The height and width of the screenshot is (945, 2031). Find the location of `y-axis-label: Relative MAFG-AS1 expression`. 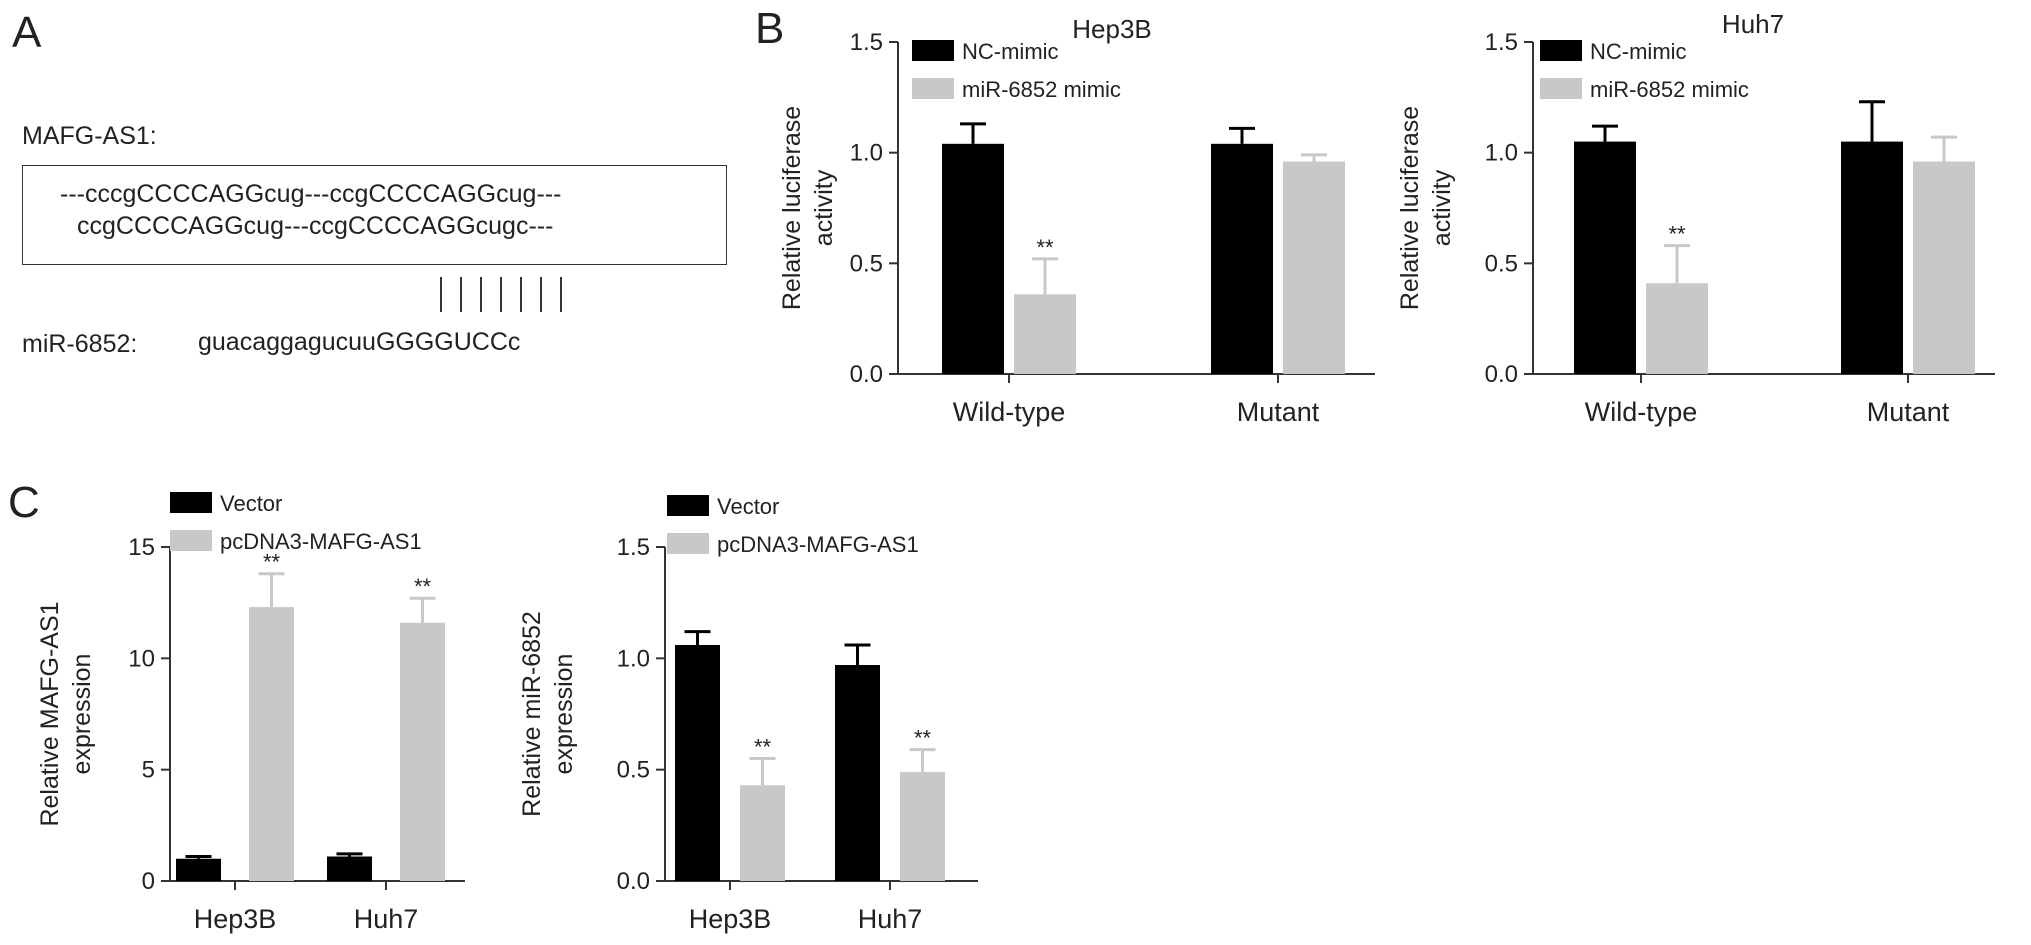

y-axis-label: Relative MAFG-AS1 expression is located at coordinates (66, 713).